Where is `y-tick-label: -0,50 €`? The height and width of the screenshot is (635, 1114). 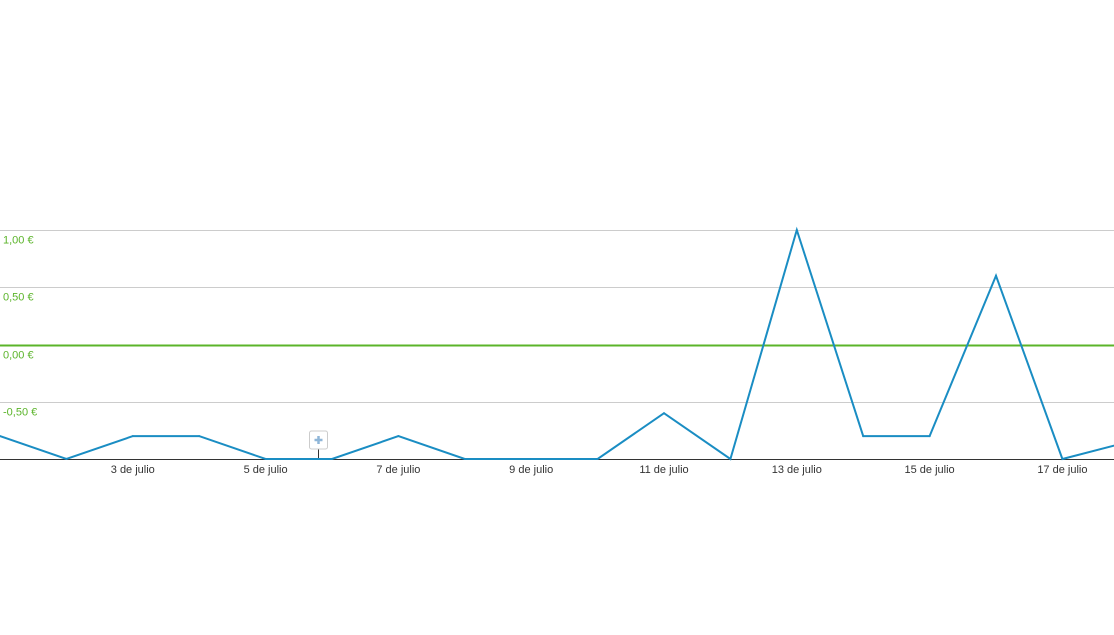 y-tick-label: -0,50 € is located at coordinates (20, 413).